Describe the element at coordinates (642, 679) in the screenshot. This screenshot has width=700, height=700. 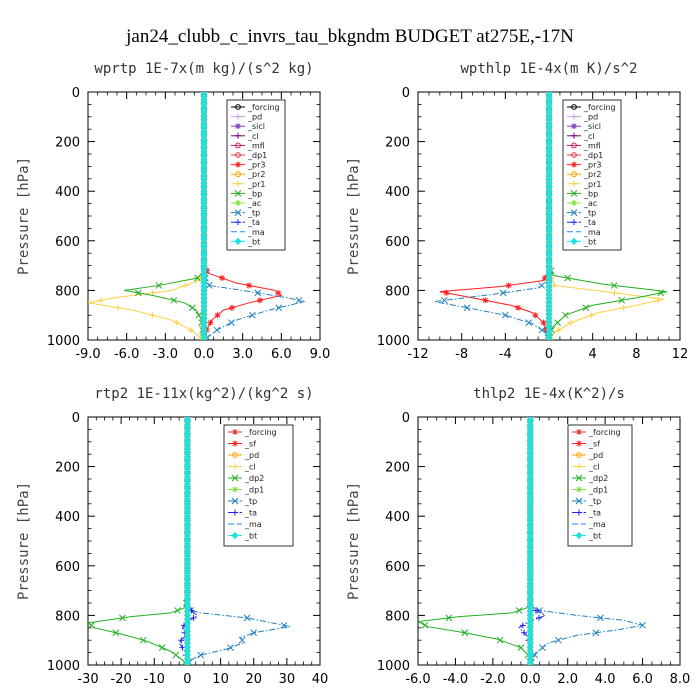
I see `x-tick-label: 6.0` at that location.